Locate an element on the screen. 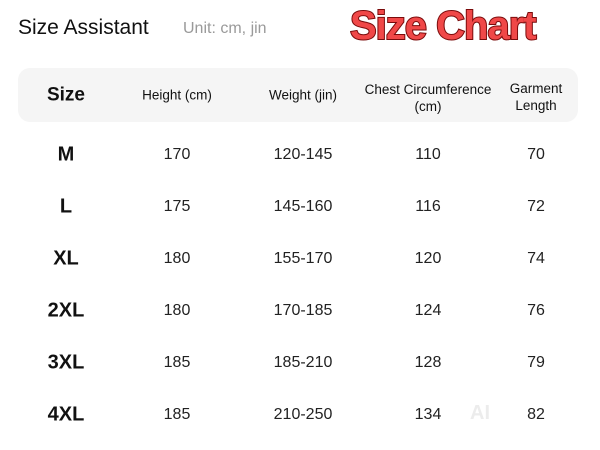 This screenshot has width=600, height=450. column-header-garment-length: Garment Length is located at coordinates (536, 97).